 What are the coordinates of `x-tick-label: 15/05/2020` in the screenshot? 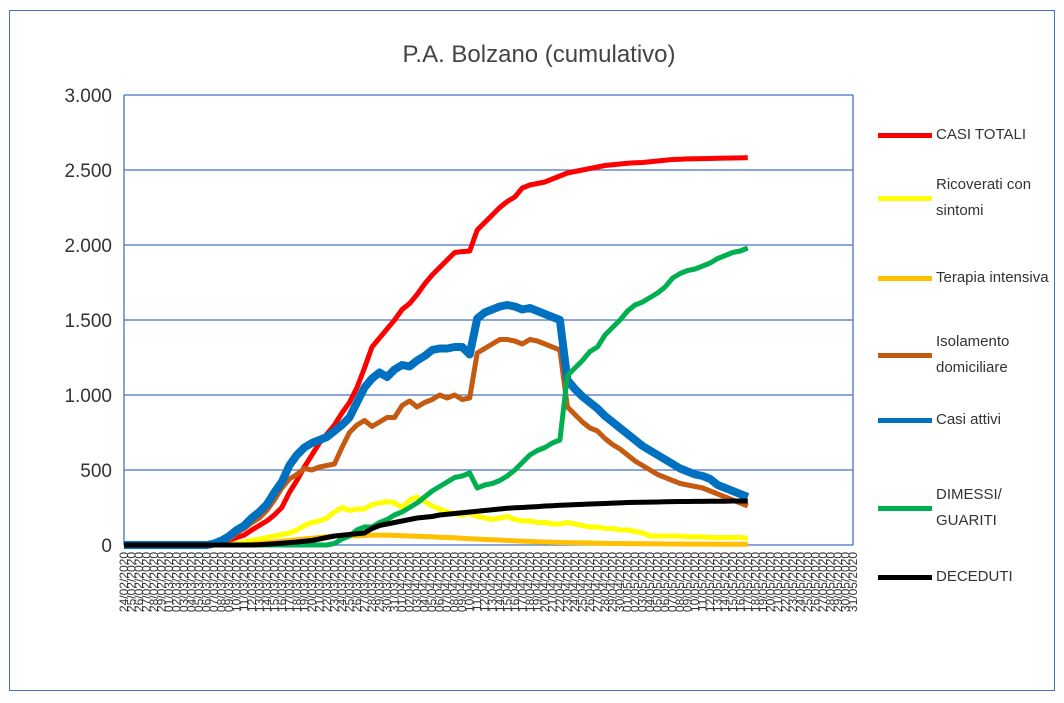 It's located at (733, 582).